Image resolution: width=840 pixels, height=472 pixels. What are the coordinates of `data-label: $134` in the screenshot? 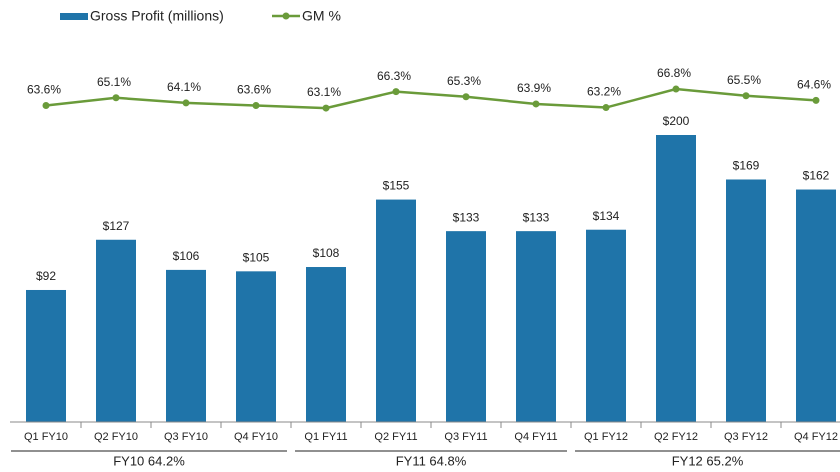 It's located at (606, 216).